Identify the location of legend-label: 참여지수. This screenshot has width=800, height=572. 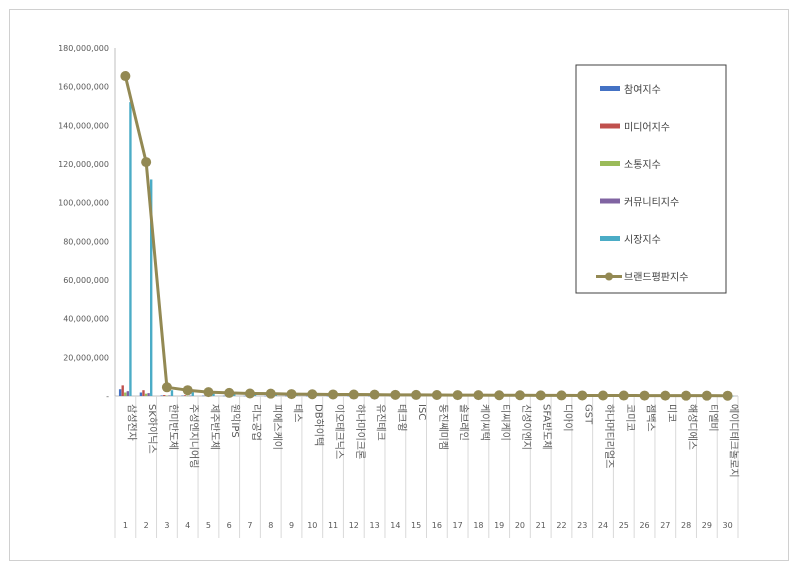
(642, 90).